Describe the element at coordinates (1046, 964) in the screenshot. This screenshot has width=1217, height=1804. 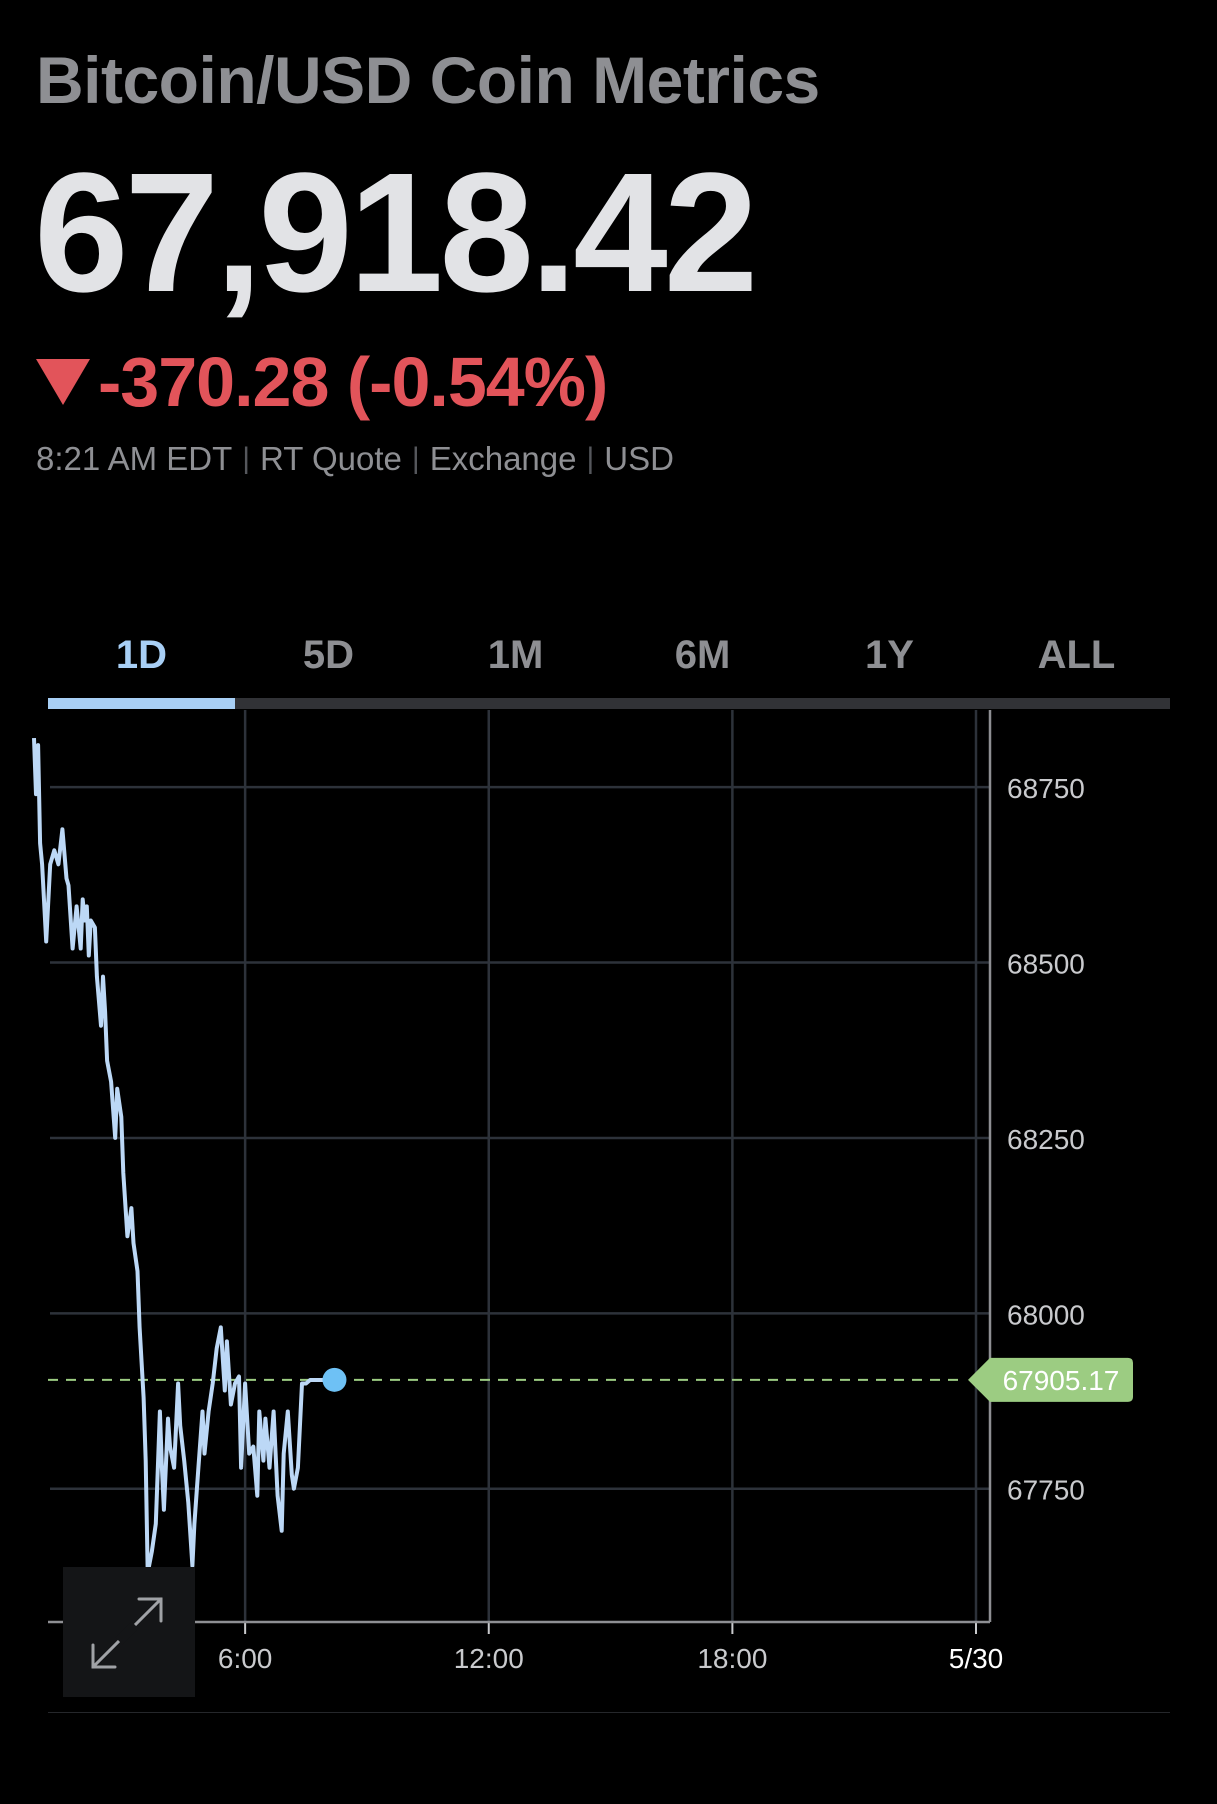
I see `y-tick-label: 68500` at that location.